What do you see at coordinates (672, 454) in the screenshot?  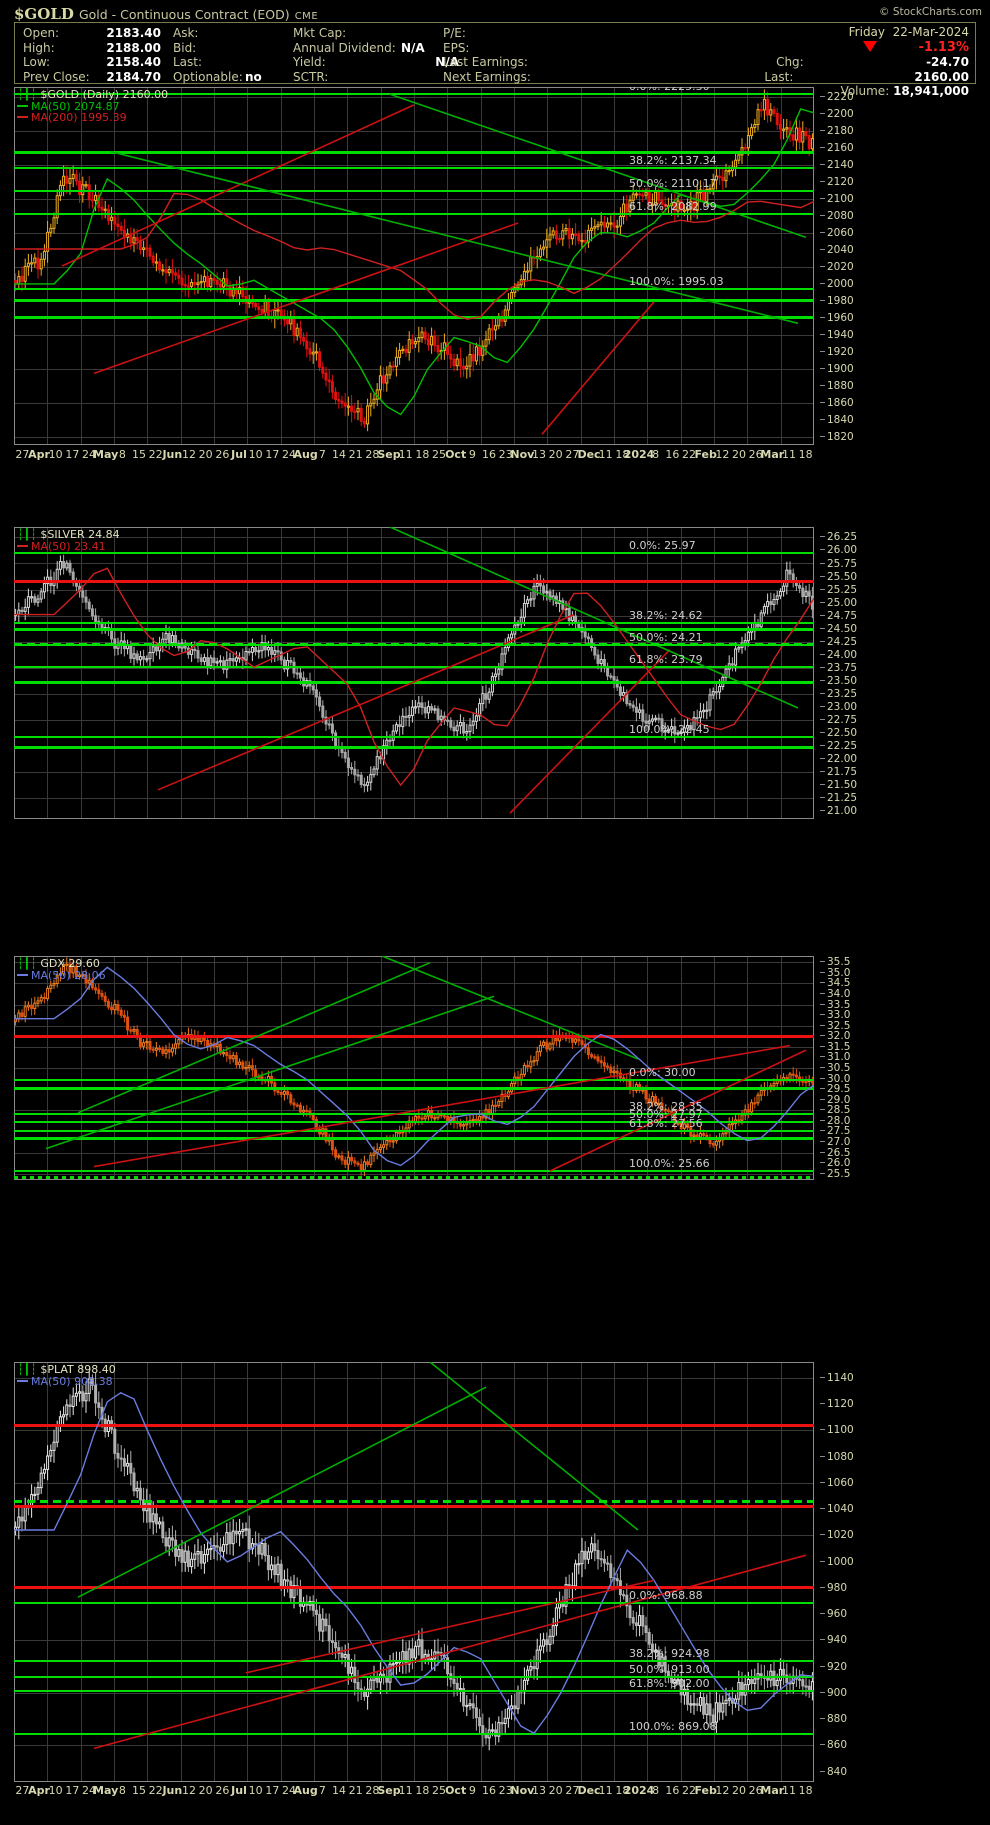 I see `x-axis-label: 16` at bounding box center [672, 454].